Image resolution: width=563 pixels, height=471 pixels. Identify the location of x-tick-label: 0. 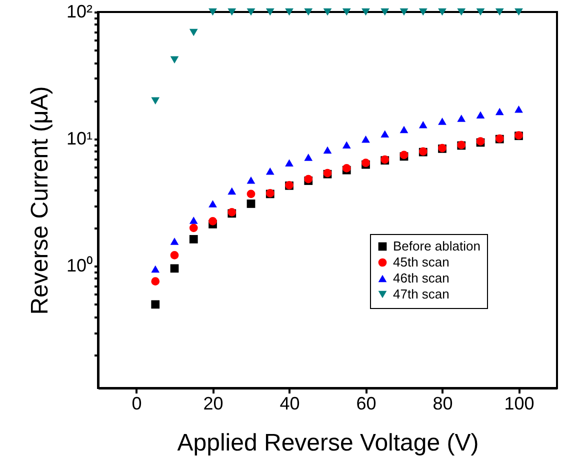
(137, 404).